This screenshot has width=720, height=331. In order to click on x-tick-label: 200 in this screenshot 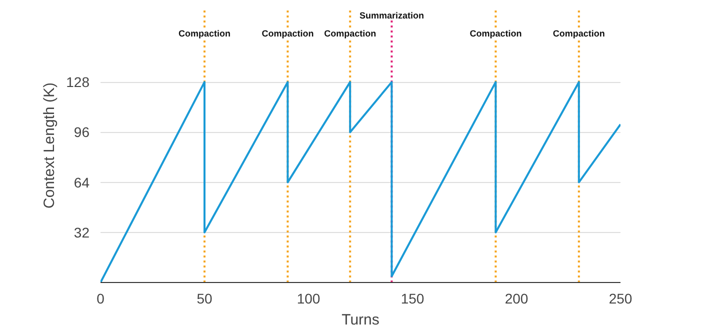, I will do `click(516, 298)`.